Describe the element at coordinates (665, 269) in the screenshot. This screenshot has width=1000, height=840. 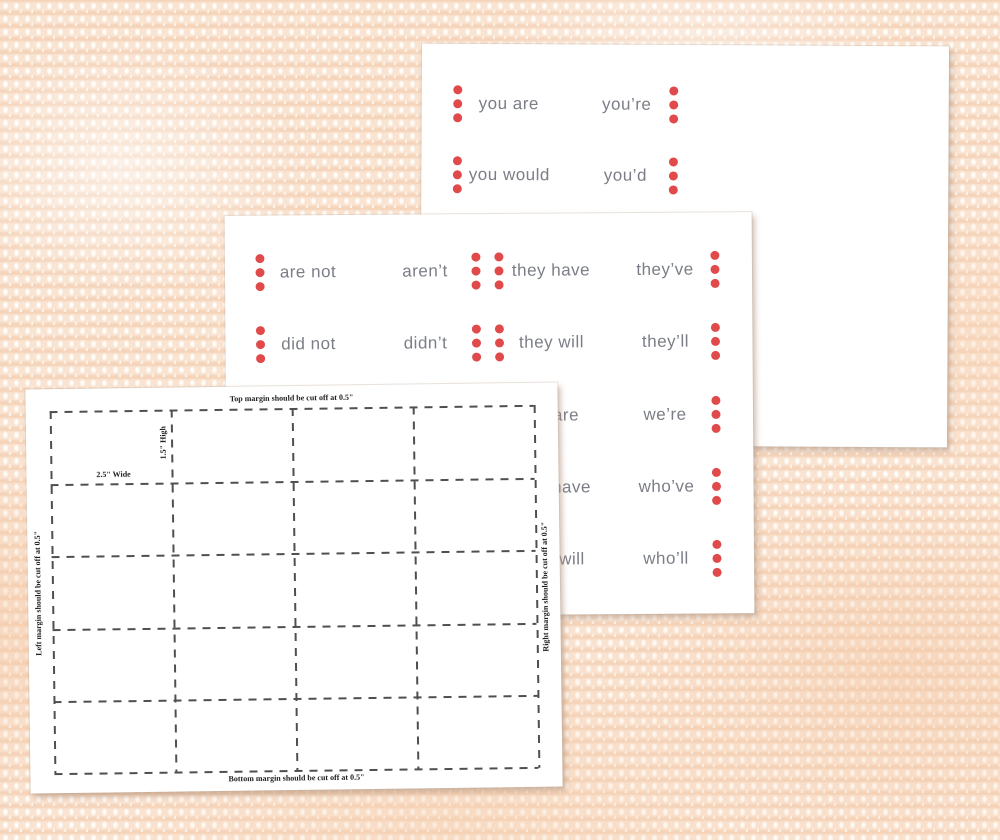
I see `flashcard-contraction: they’ve` at that location.